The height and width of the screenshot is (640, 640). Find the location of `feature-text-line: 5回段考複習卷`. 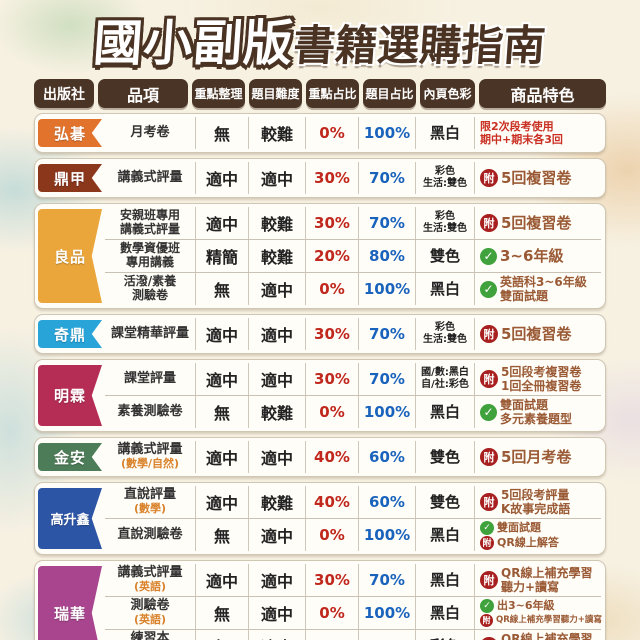

feature-text-line: 5回段考複習卷 is located at coordinates (541, 371).